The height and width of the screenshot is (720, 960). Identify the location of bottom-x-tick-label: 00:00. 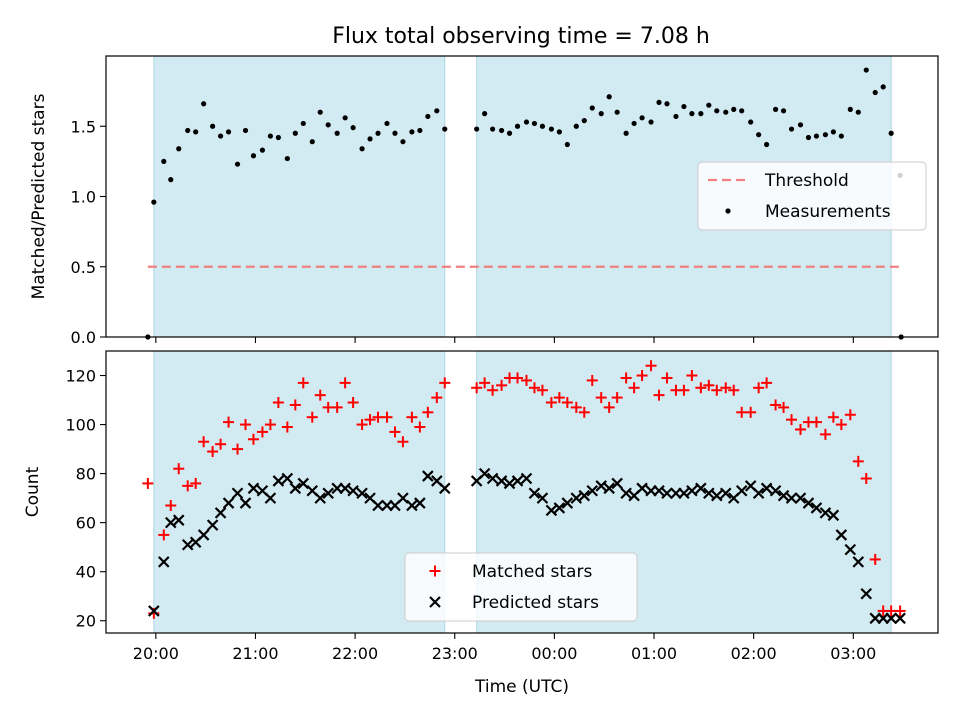
(554, 653).